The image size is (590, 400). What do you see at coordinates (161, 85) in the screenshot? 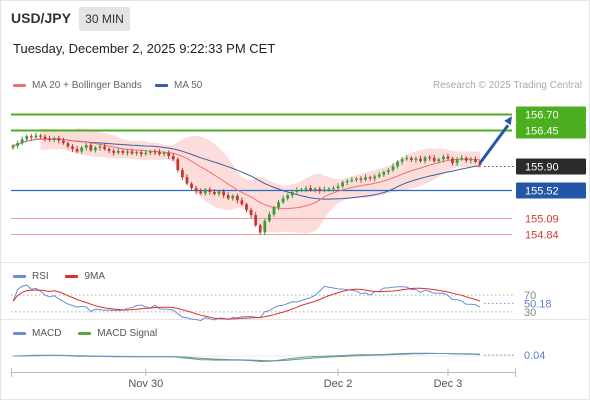
I see `ma50-swatch` at bounding box center [161, 85].